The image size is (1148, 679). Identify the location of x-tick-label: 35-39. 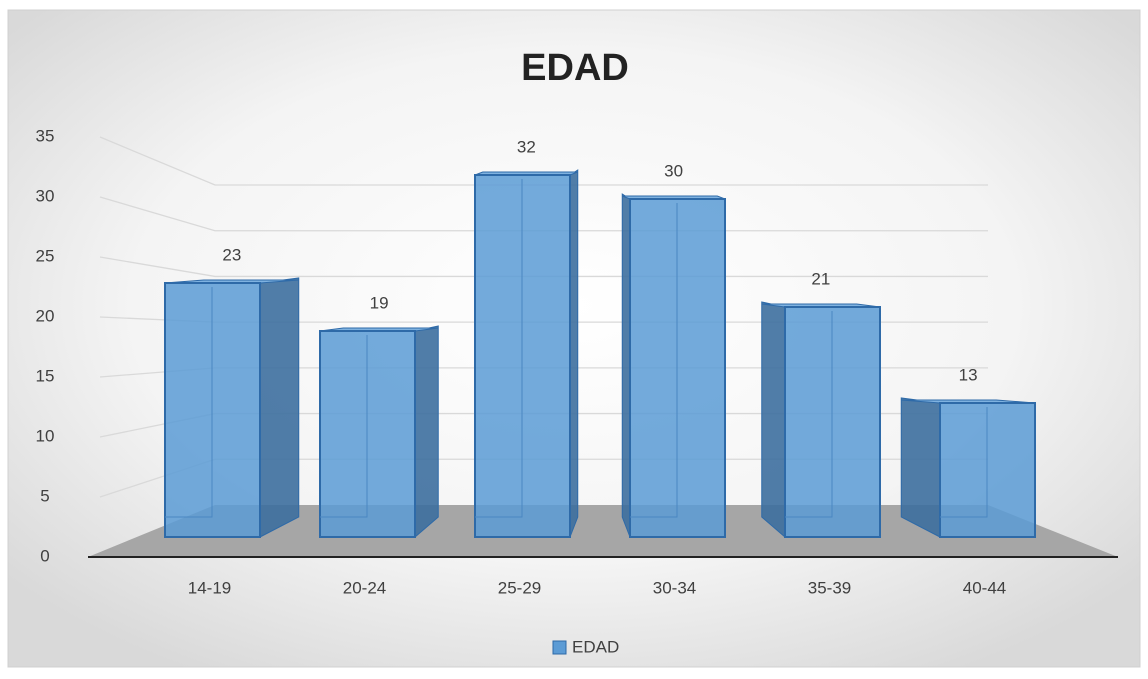
(829, 587).